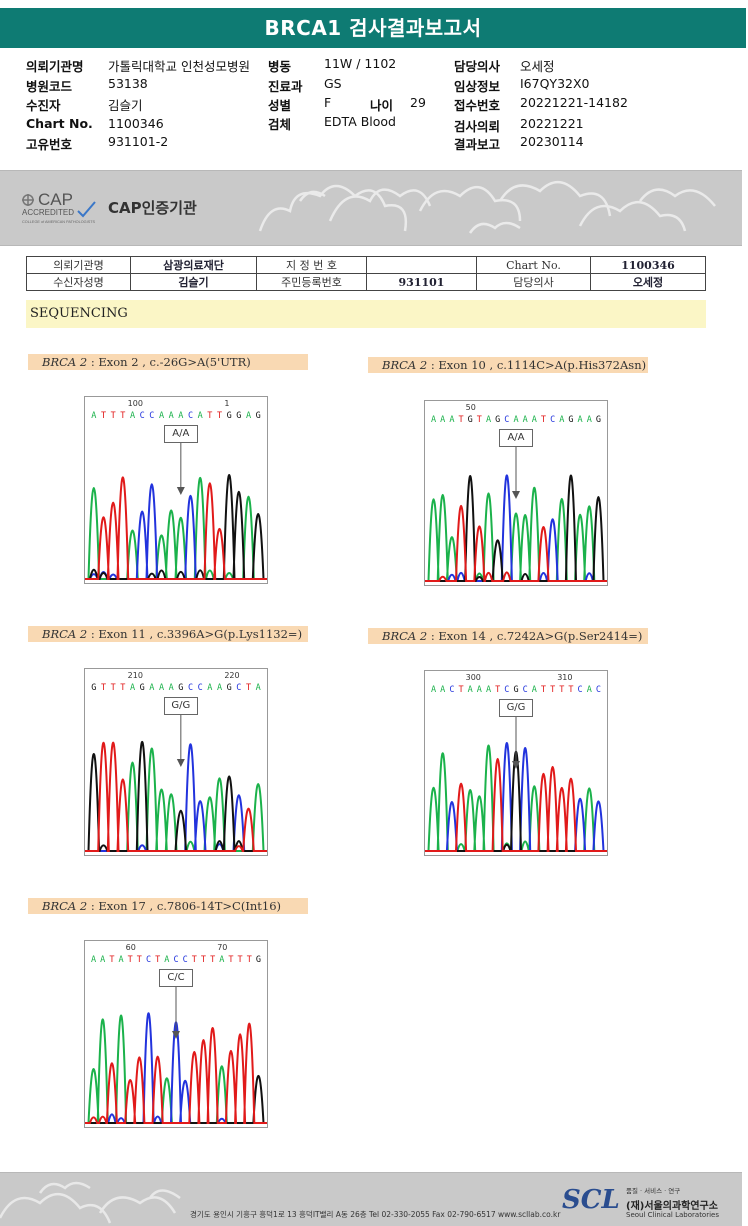  What do you see at coordinates (373, 28) in the screenshot?
I see `report-title: BRCA1 검사결과보고서` at bounding box center [373, 28].